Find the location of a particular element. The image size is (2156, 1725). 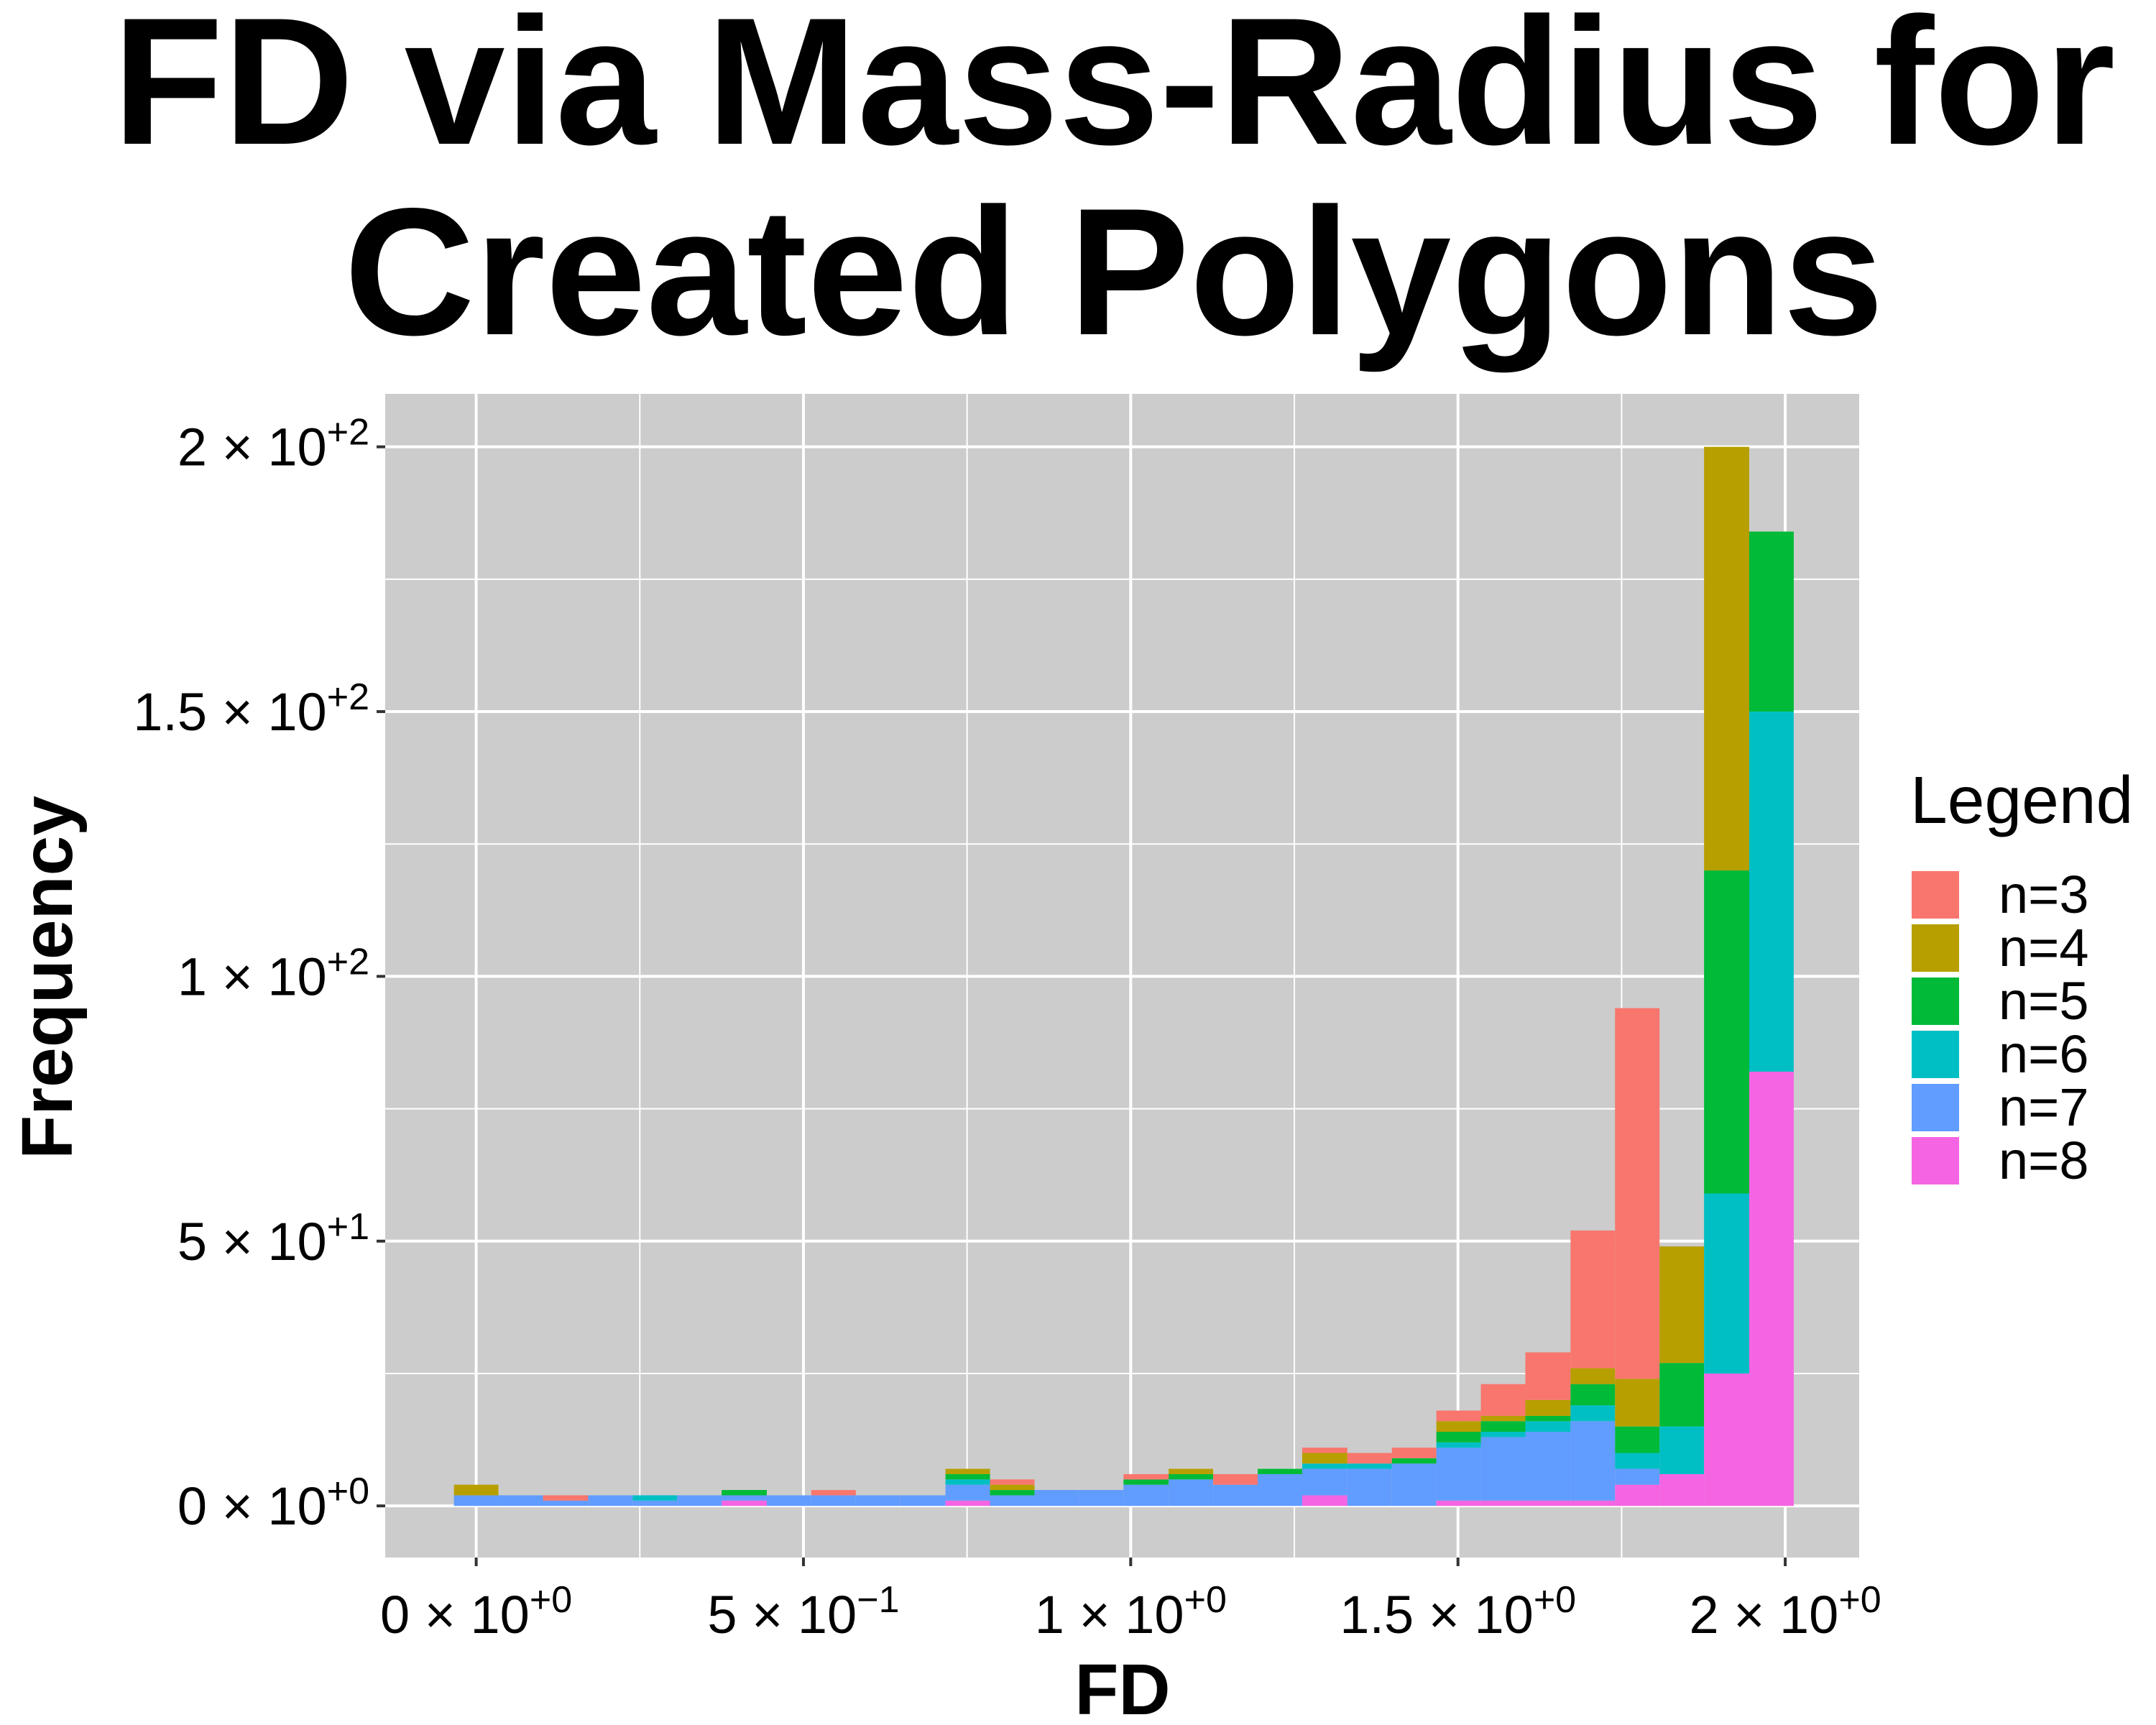

y-tick-label: 5 × 10+1 is located at coordinates (273, 1238).